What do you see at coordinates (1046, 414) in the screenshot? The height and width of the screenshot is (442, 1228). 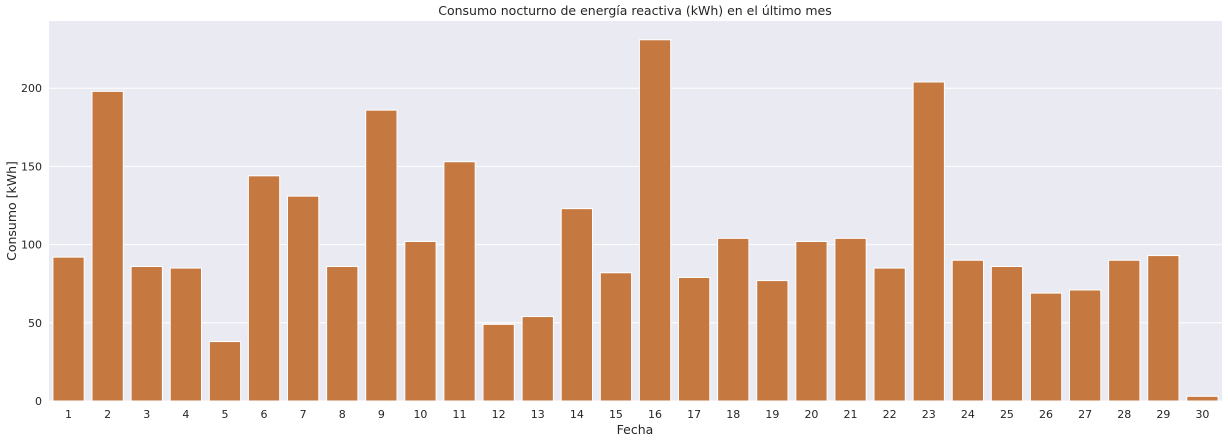 I see `x-tick-label: 26` at bounding box center [1046, 414].